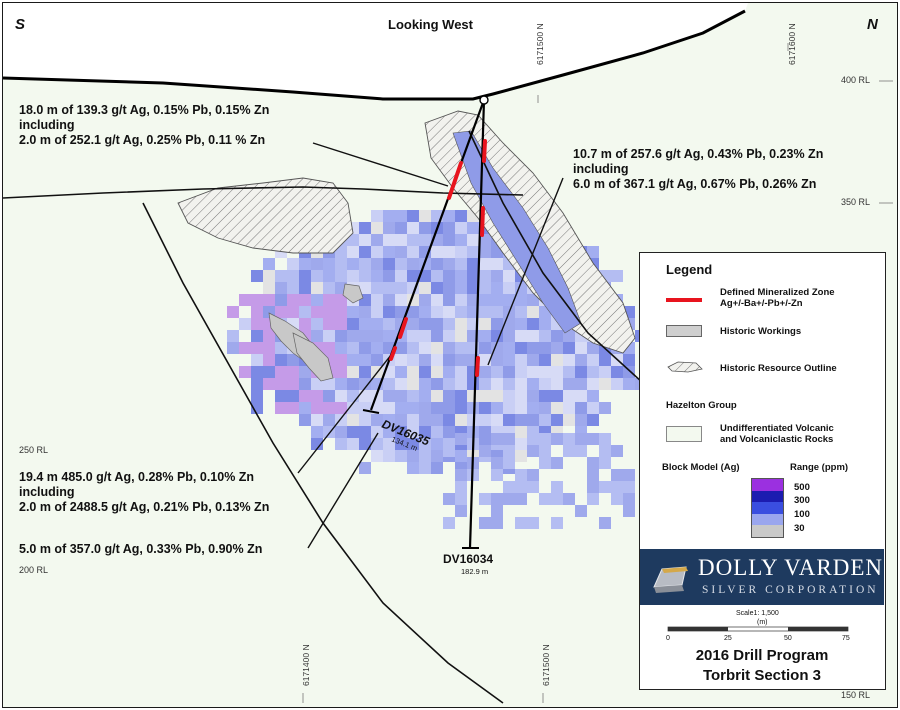 This screenshot has height=710, width=900. I want to click on drillhole-length: 182.9 m, so click(474, 571).